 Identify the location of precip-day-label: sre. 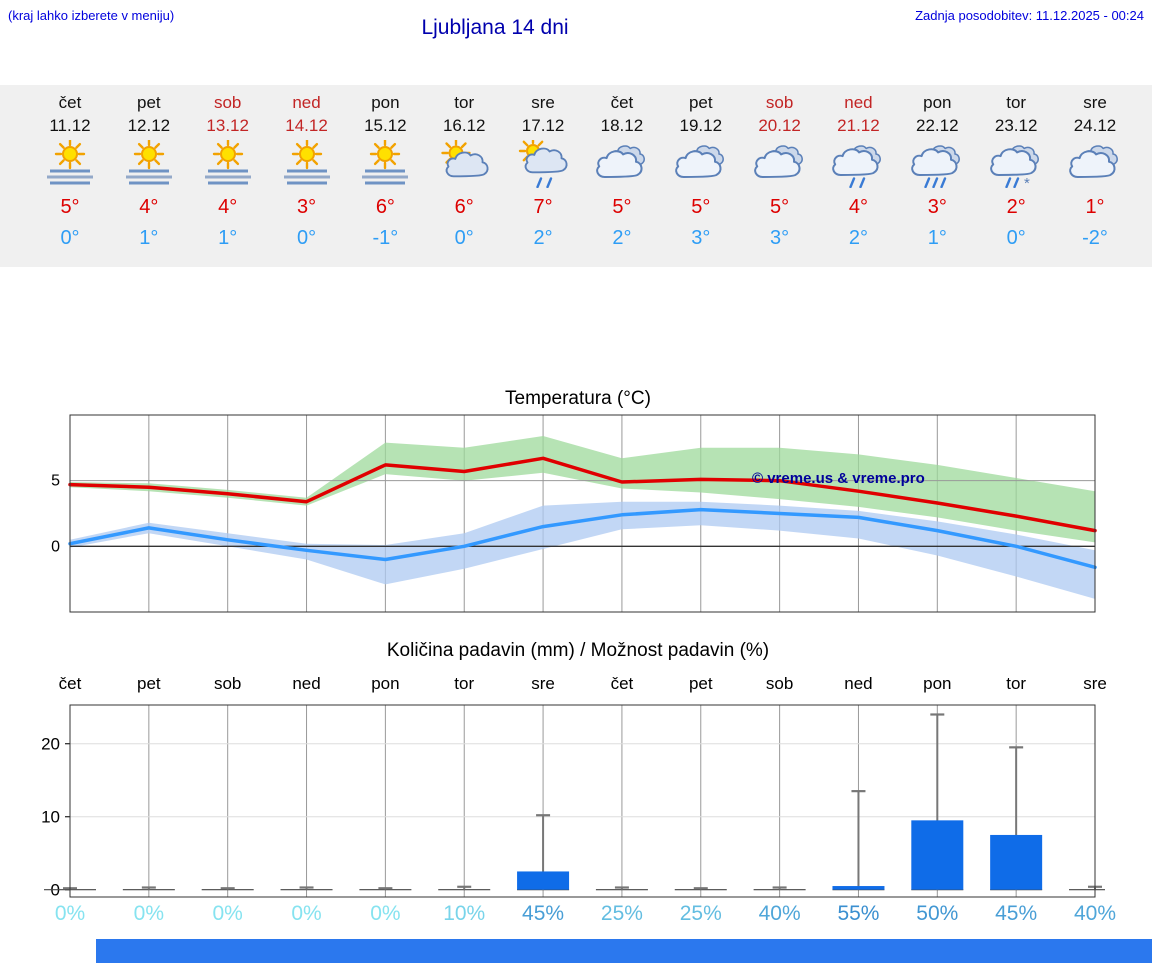
(1095, 683).